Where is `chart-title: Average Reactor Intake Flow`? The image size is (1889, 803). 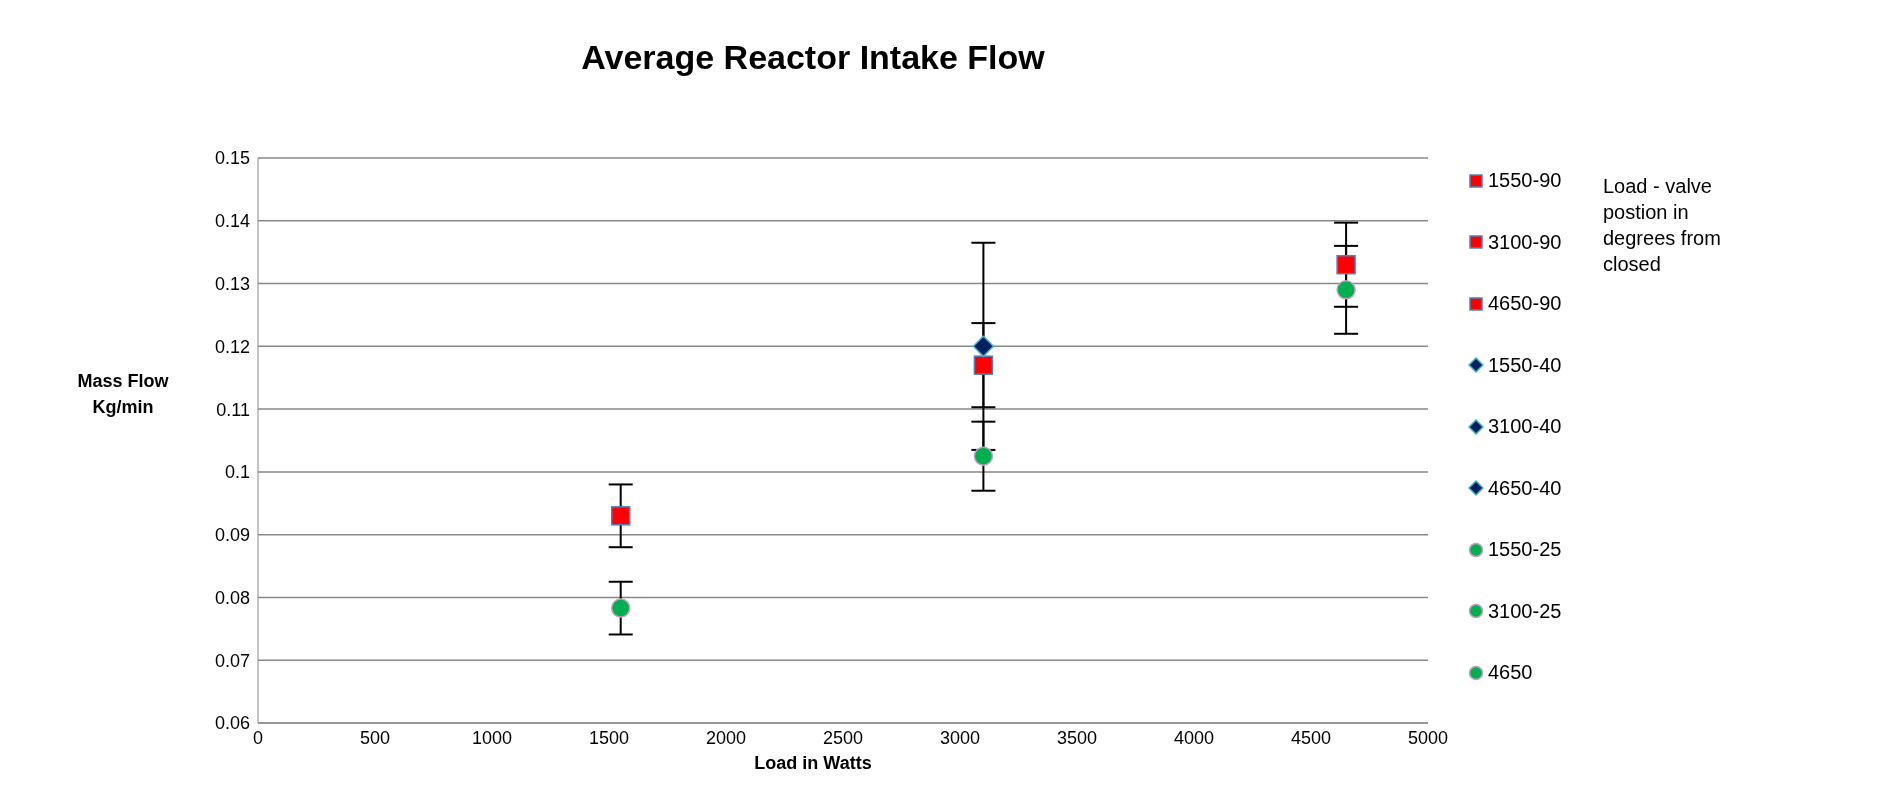
chart-title: Average Reactor Intake Flow is located at coordinates (813, 57).